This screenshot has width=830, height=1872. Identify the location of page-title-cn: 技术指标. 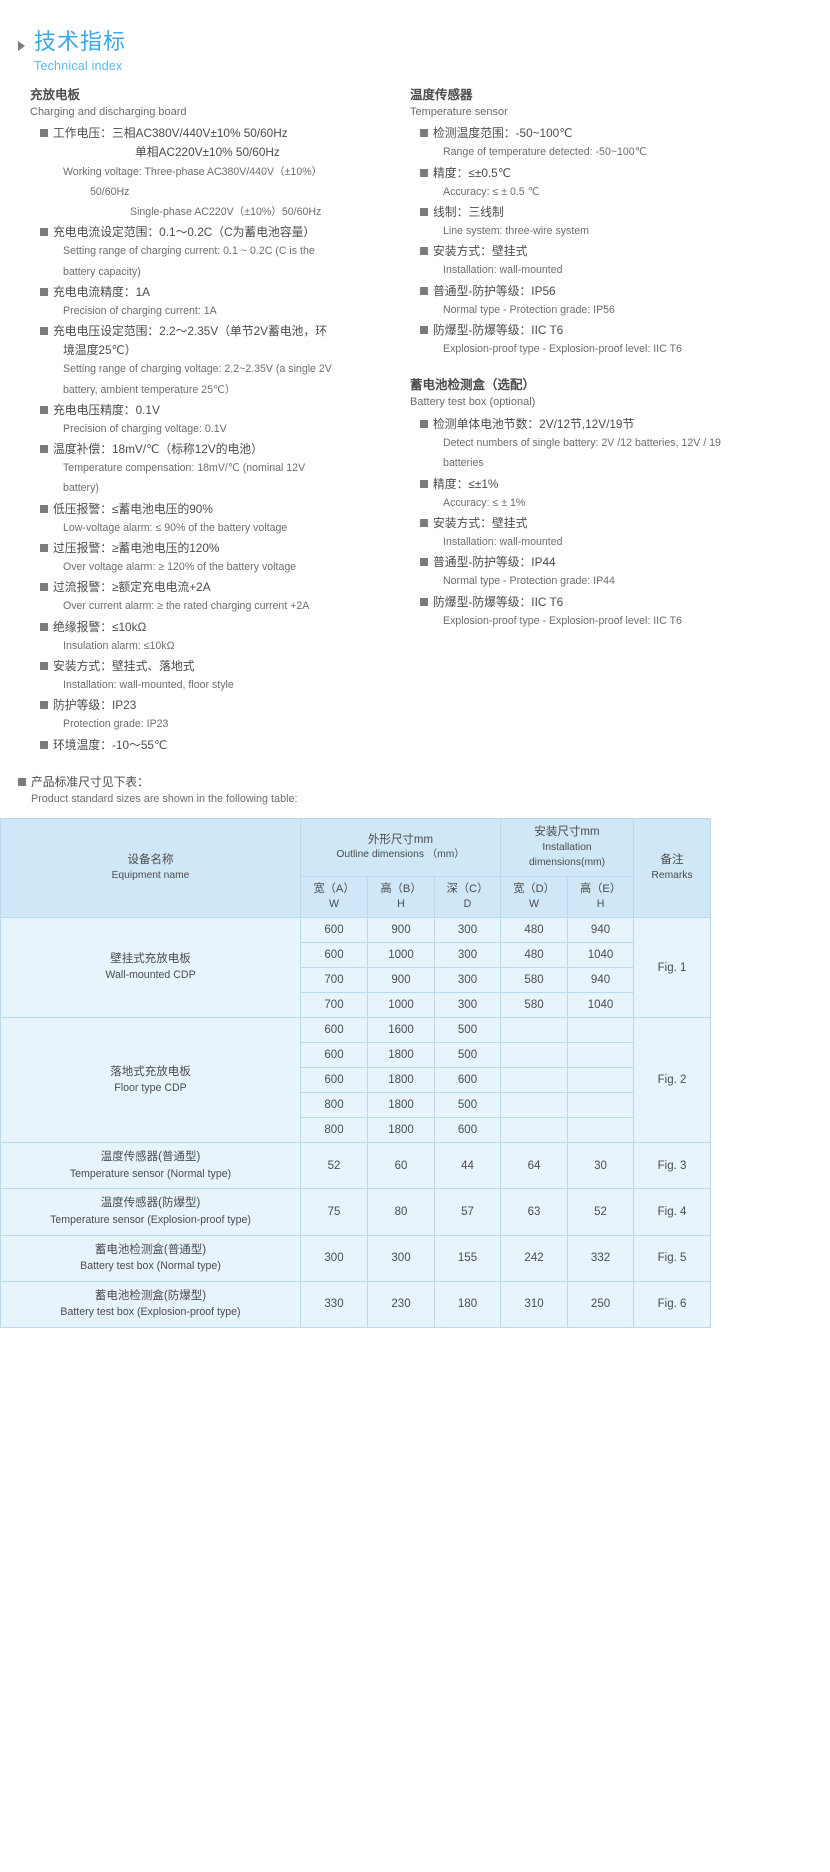
(80, 41).